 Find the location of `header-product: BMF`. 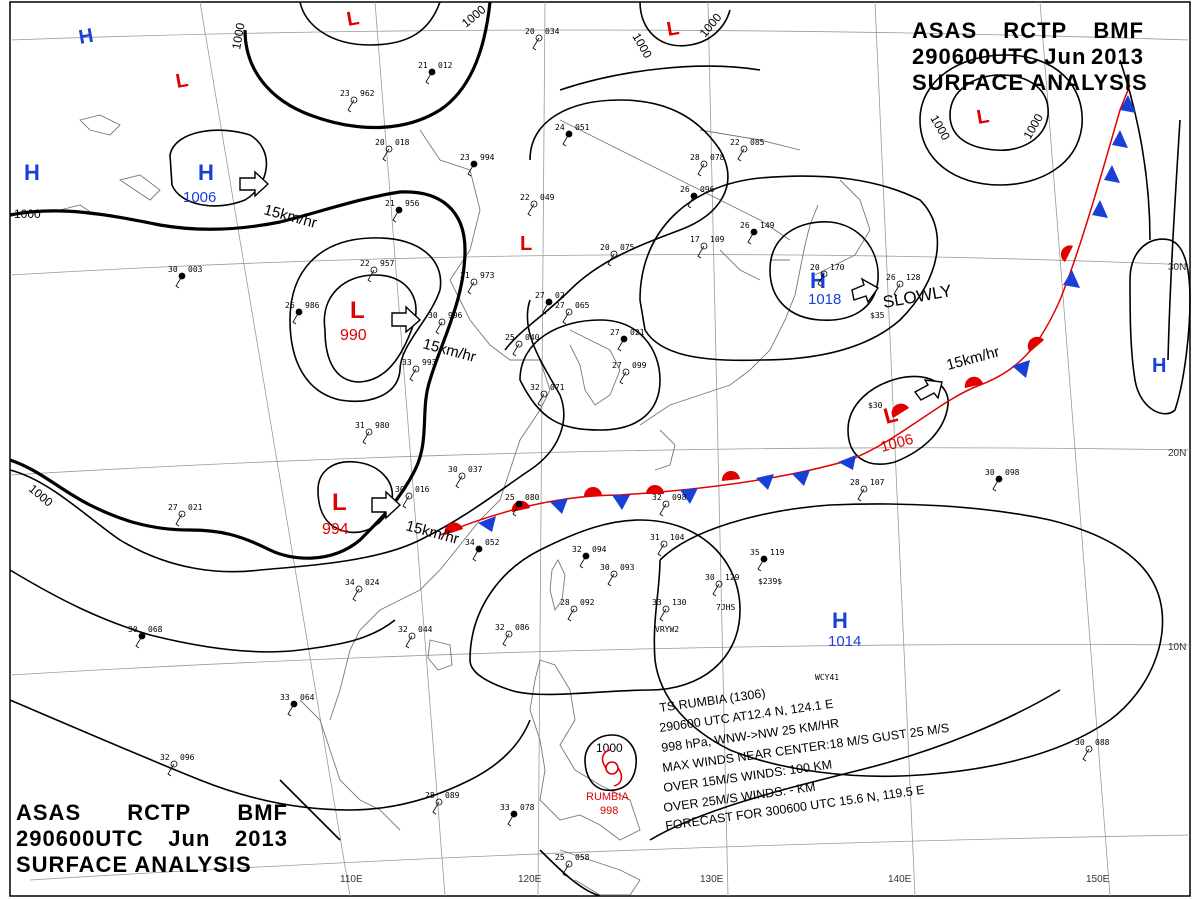

header-product: BMF is located at coordinates (262, 812).